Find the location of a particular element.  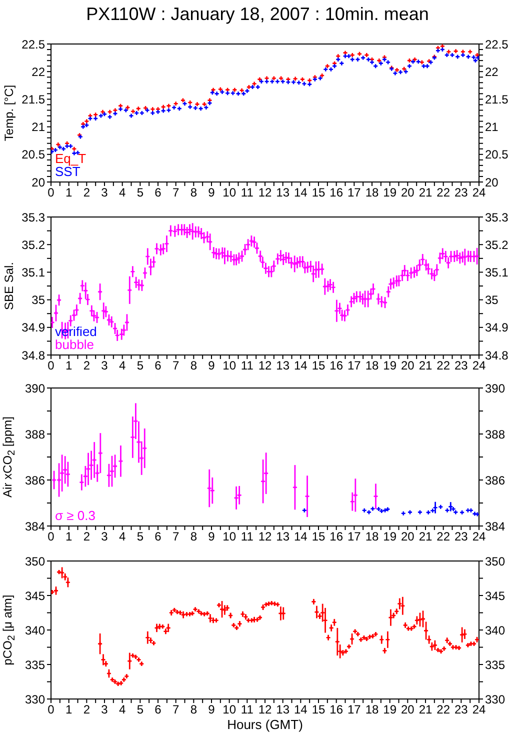

y-tick-label: 35.3 is located at coordinates (34, 217).